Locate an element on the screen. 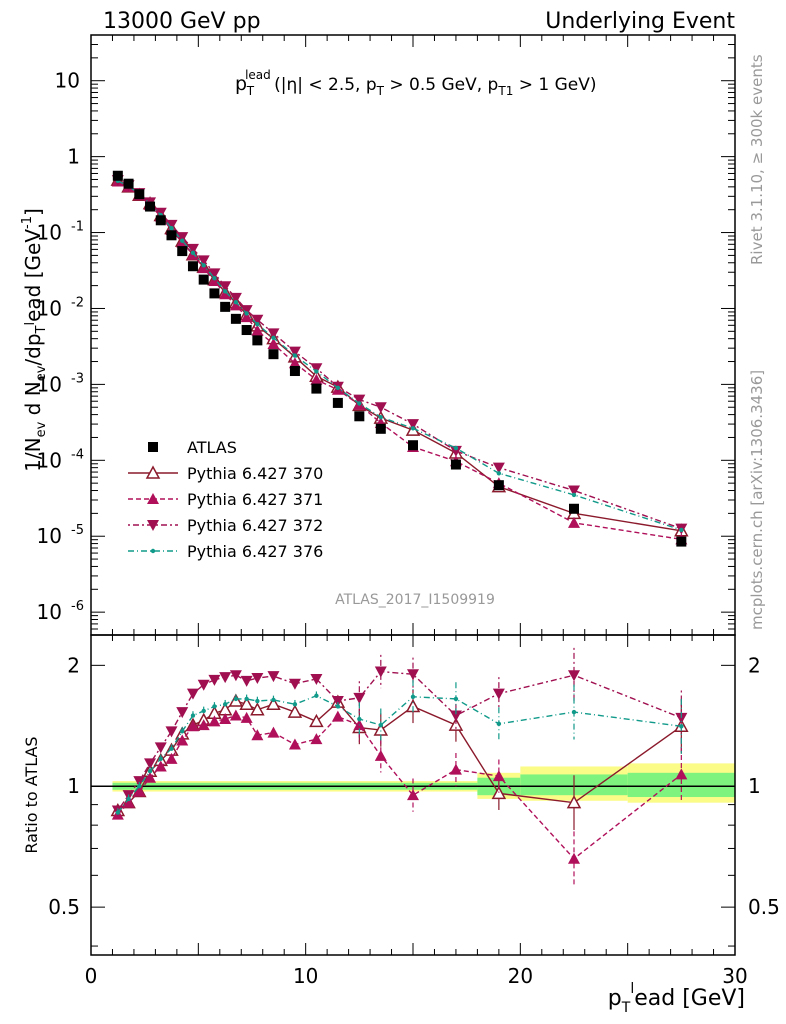  x-axis-label: pTlead [GeV] is located at coordinates (676, 998).